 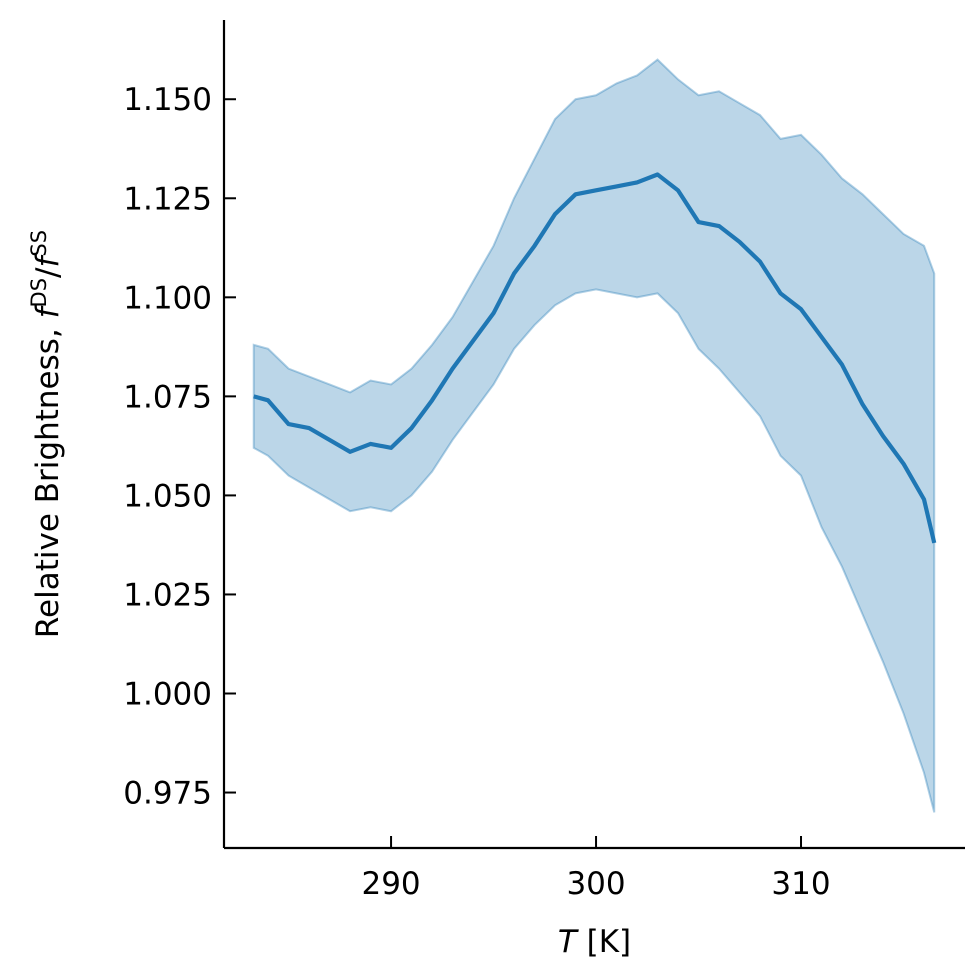 What do you see at coordinates (595, 884) in the screenshot?
I see `x-tick-label: 300` at bounding box center [595, 884].